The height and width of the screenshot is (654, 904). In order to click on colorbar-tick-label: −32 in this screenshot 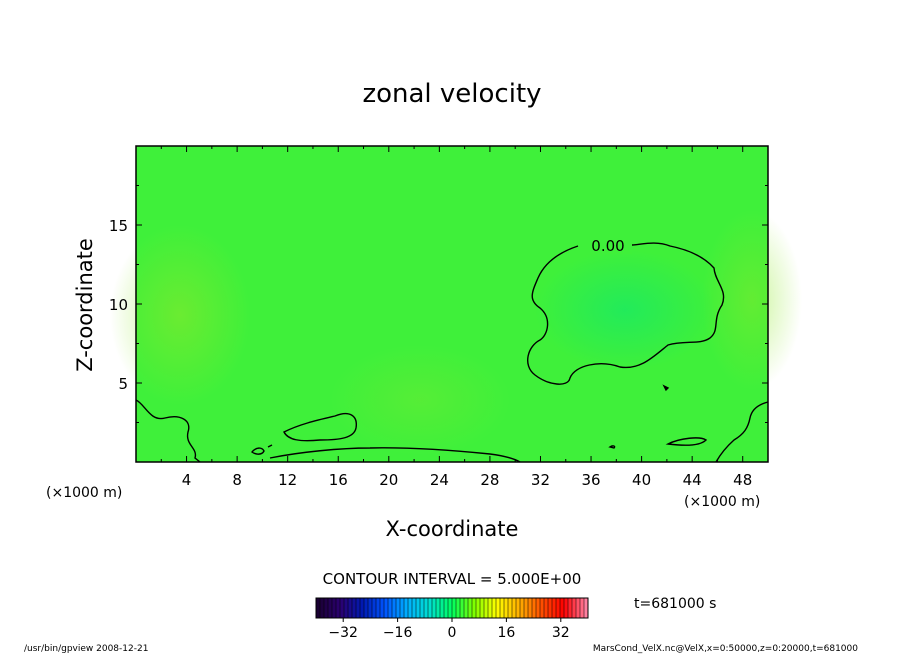, I will do `click(343, 633)`.